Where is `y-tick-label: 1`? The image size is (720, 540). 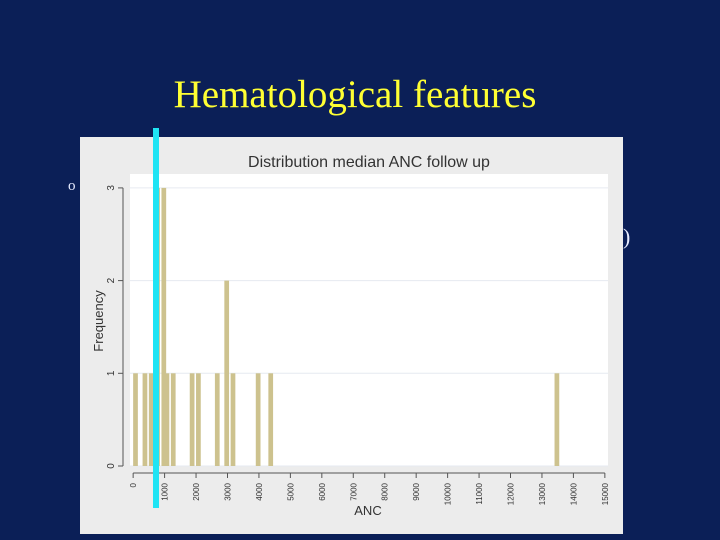
y-tick-label: 1 is located at coordinates (111, 373).